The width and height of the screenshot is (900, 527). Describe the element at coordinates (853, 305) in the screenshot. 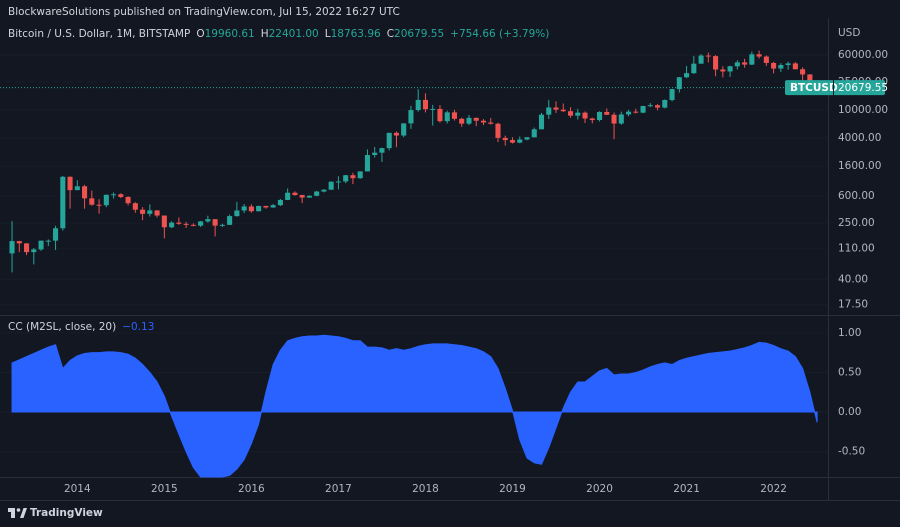

I see `y-tick-label: 17.50` at that location.